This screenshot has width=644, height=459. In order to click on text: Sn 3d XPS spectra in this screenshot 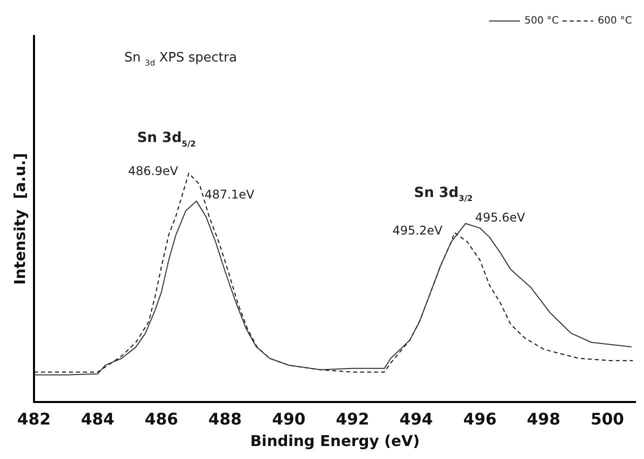, I will do `click(180, 59)`.